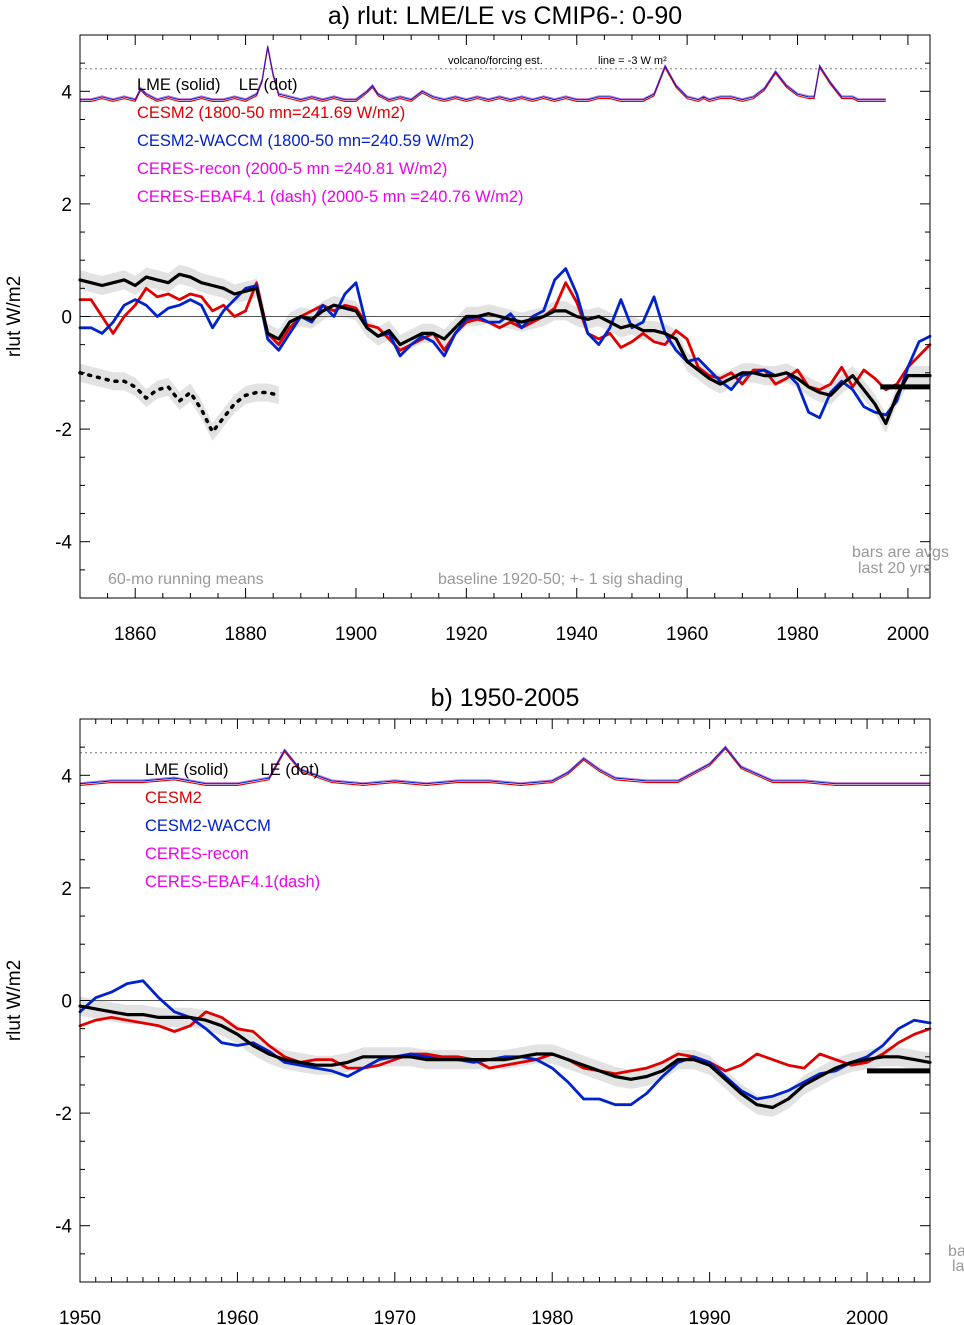  Describe the element at coordinates (80, 1316) in the screenshot. I see `x-tick-label: 1950` at that location.